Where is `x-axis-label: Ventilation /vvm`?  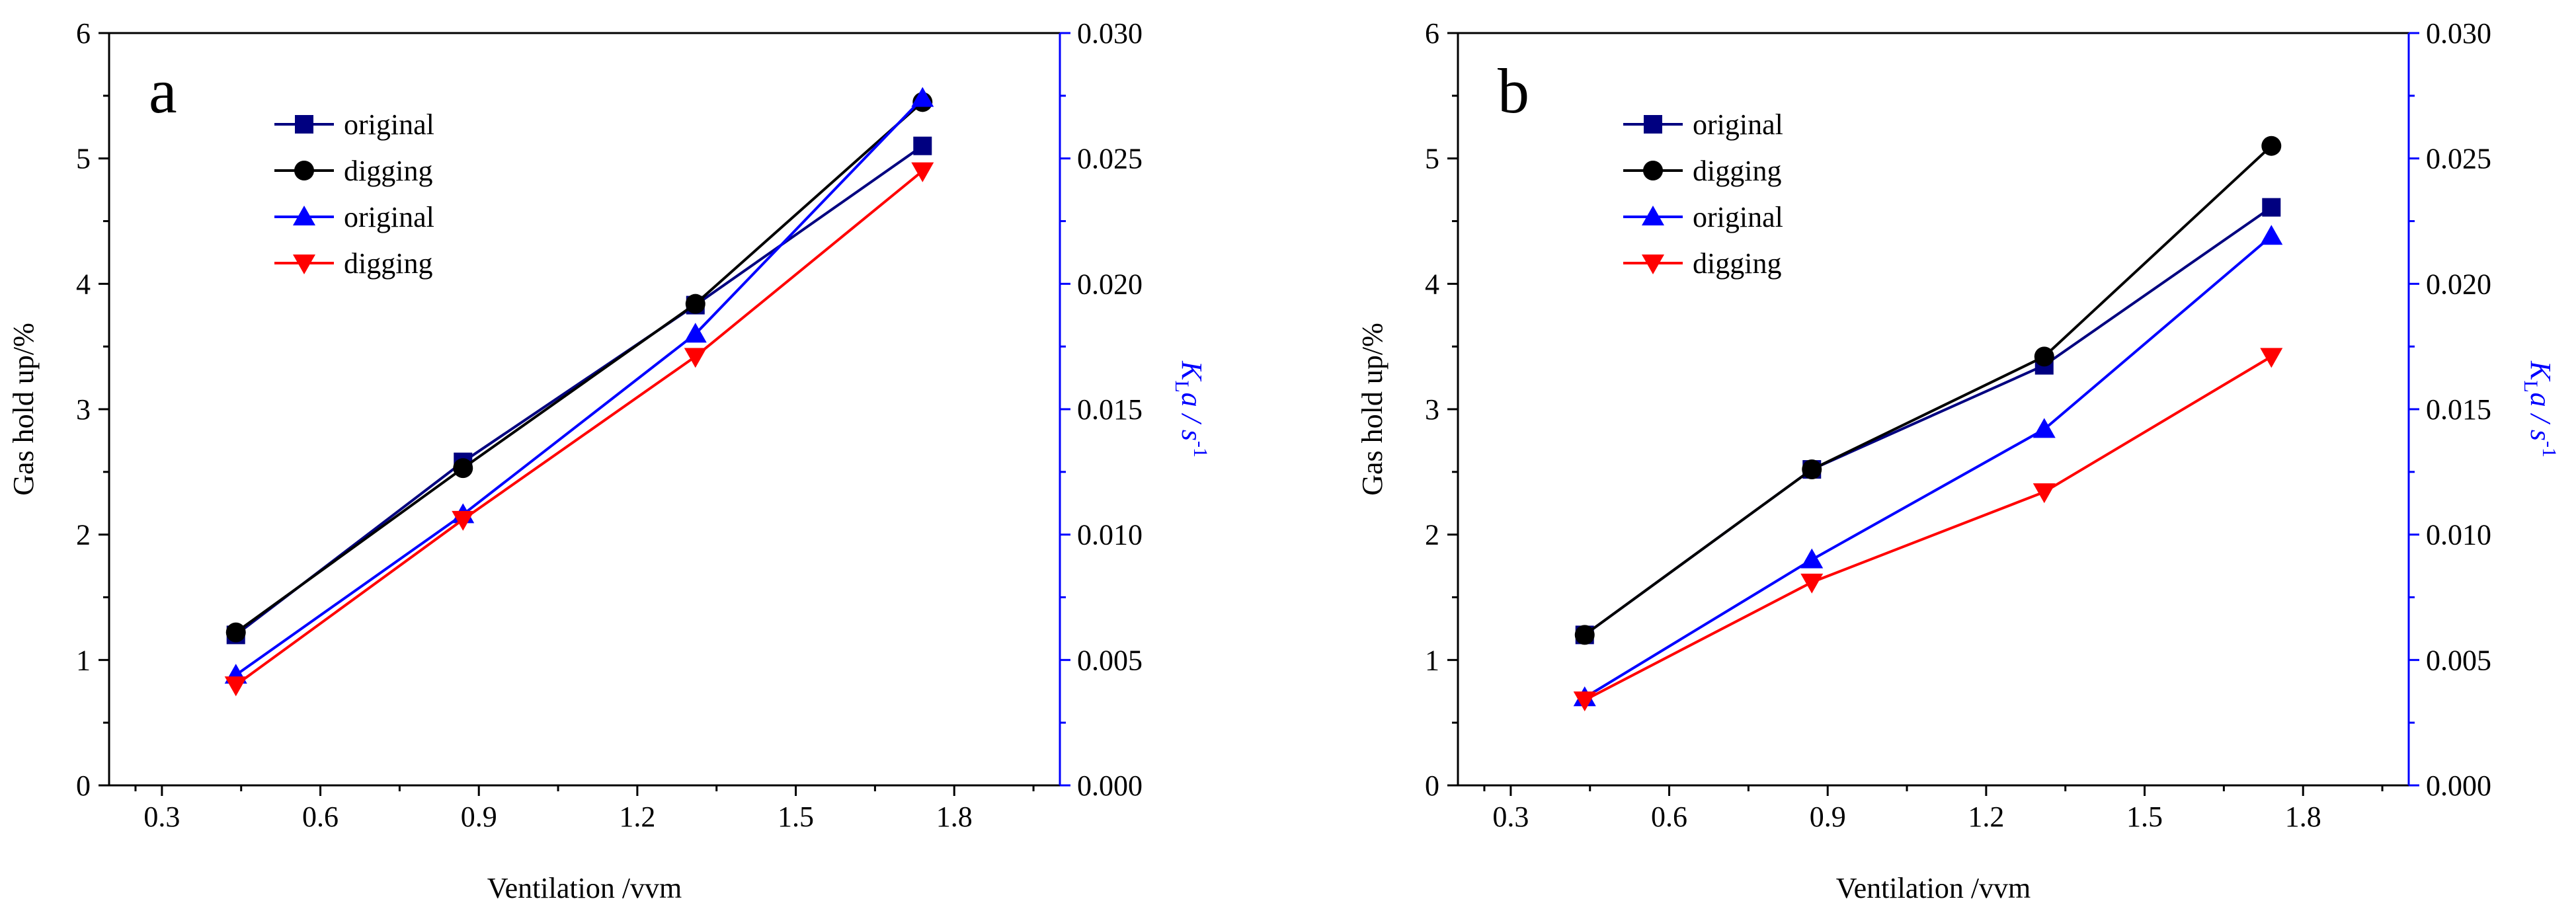
x-axis-label: Ventilation /vvm is located at coordinates (1934, 888).